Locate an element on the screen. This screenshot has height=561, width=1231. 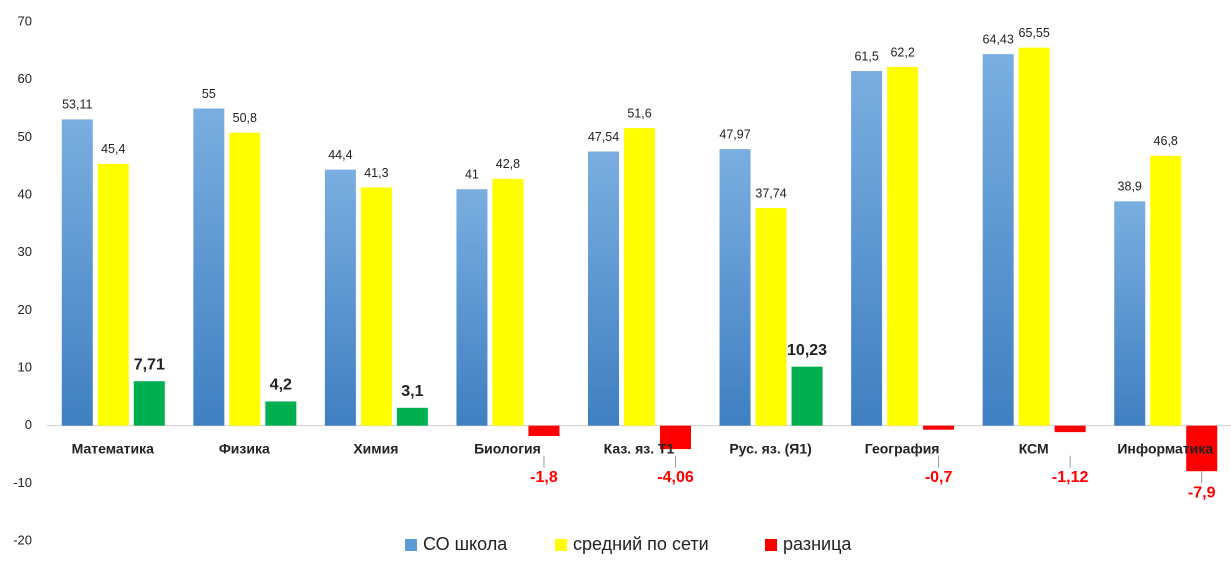
value-label: -0,7 is located at coordinates (939, 477).